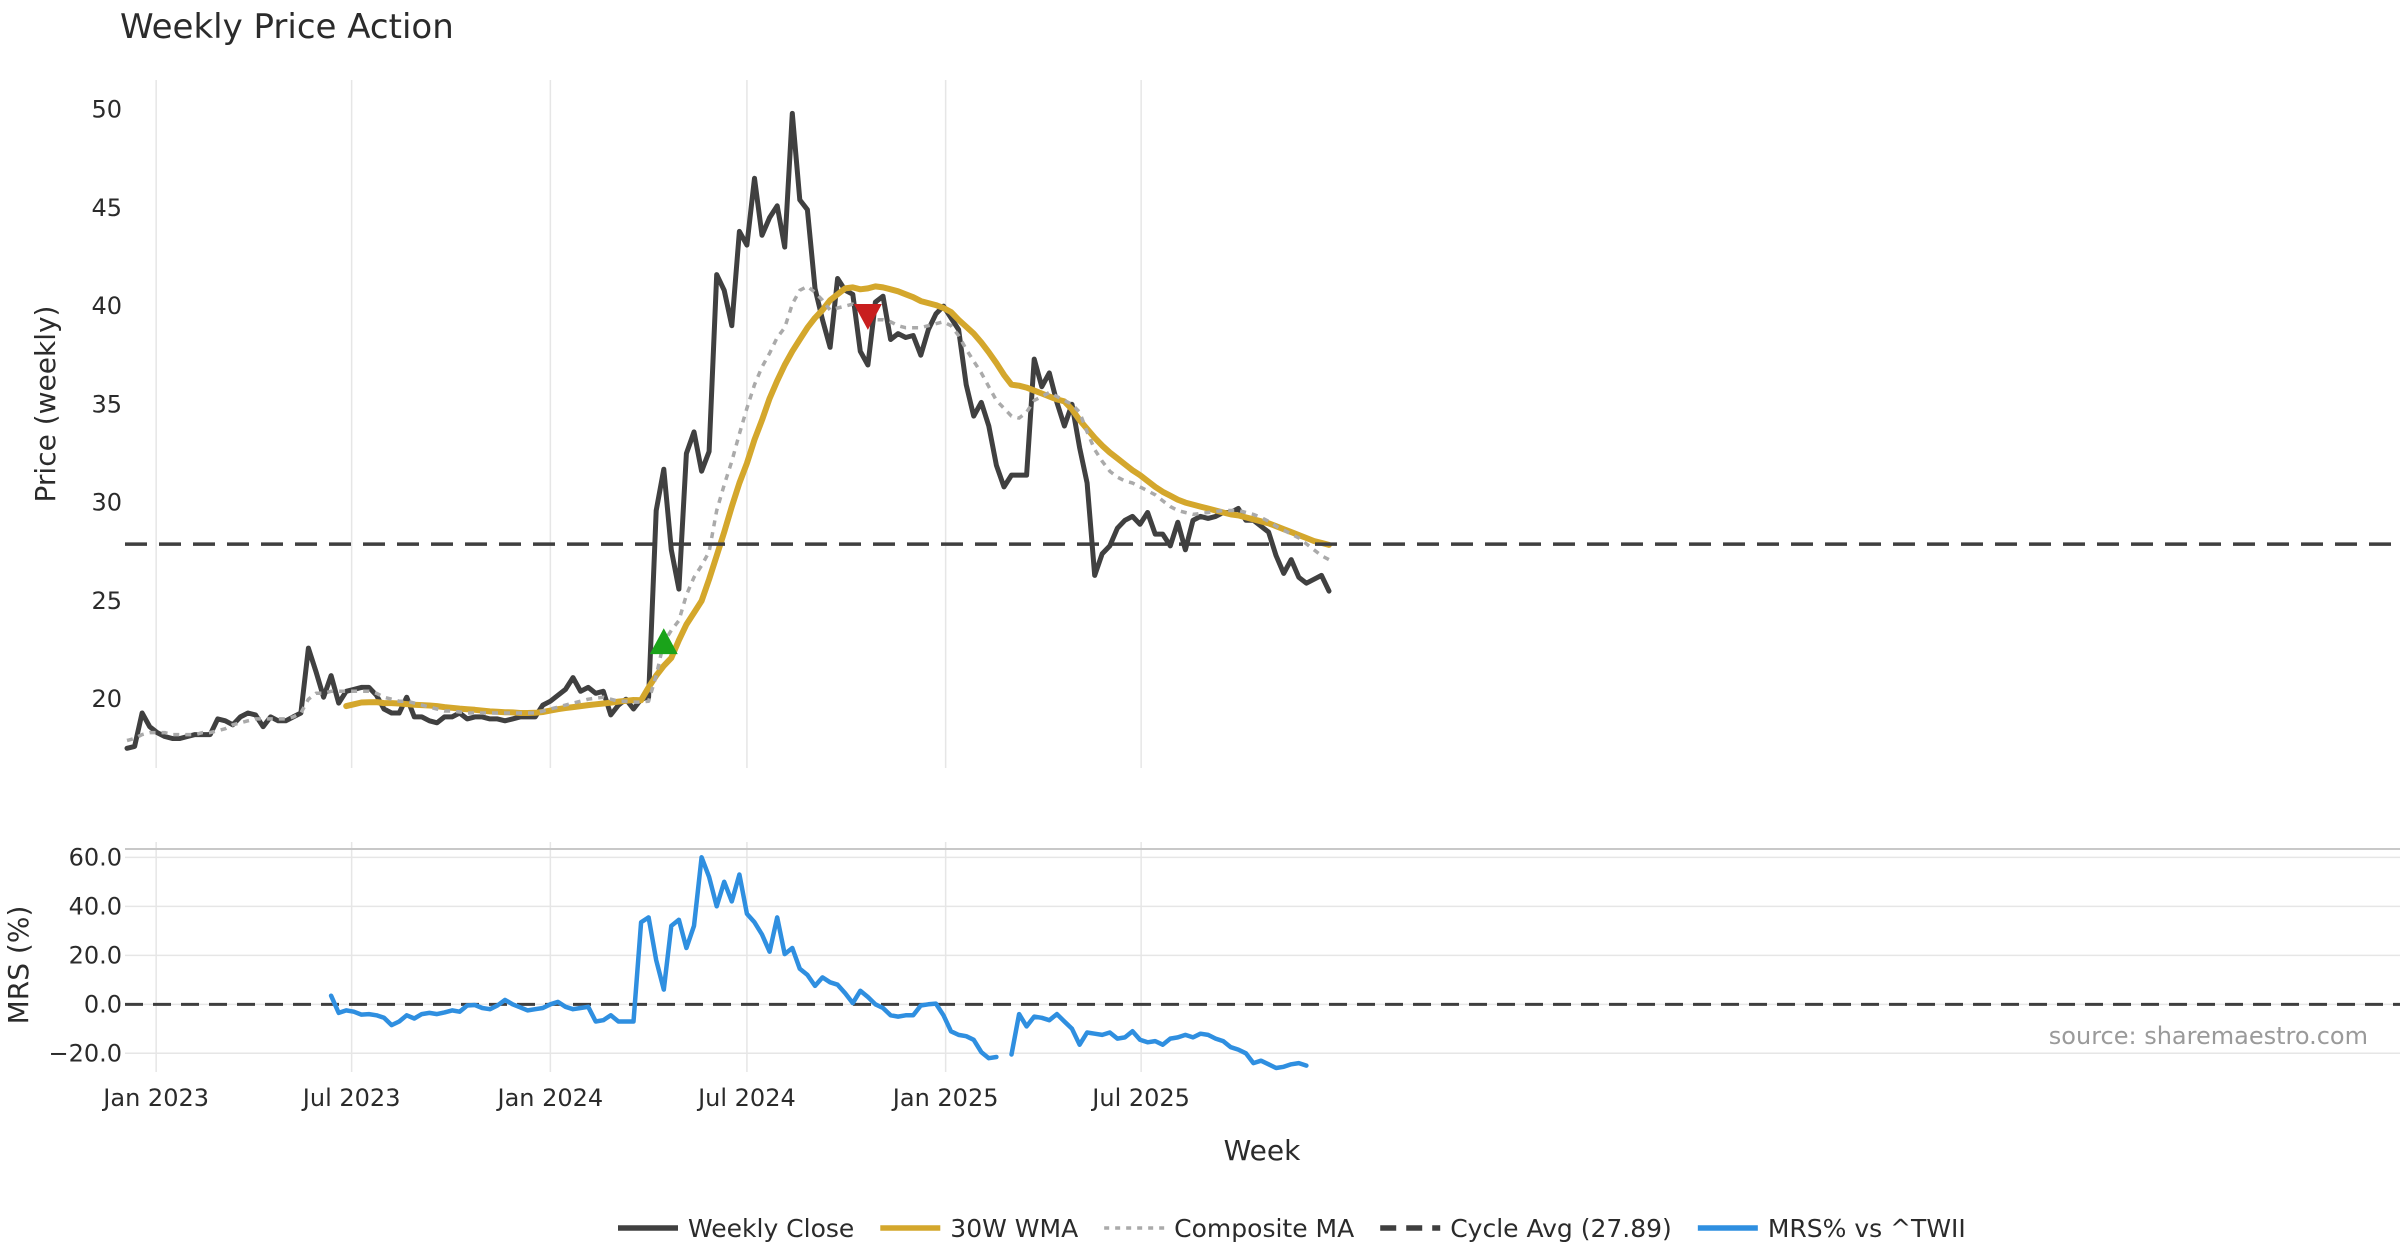 The height and width of the screenshot is (1260, 2400). I want to click on mrs-y-tick-label: 20.0, so click(95, 955).